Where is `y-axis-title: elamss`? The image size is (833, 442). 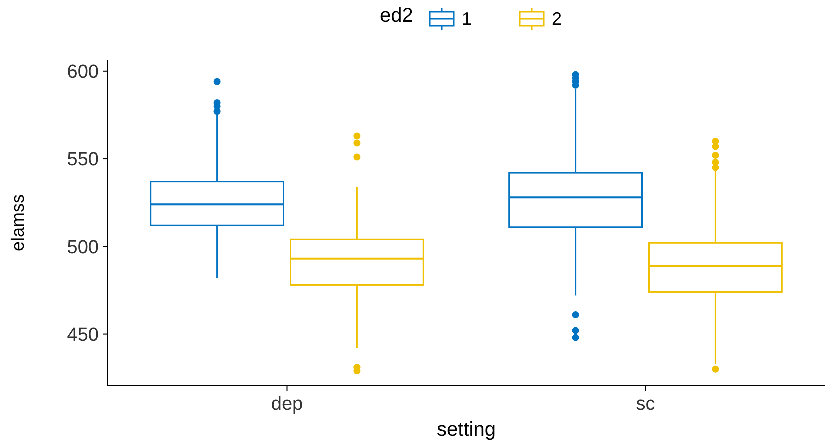 y-axis-title: elamss is located at coordinates (18, 223).